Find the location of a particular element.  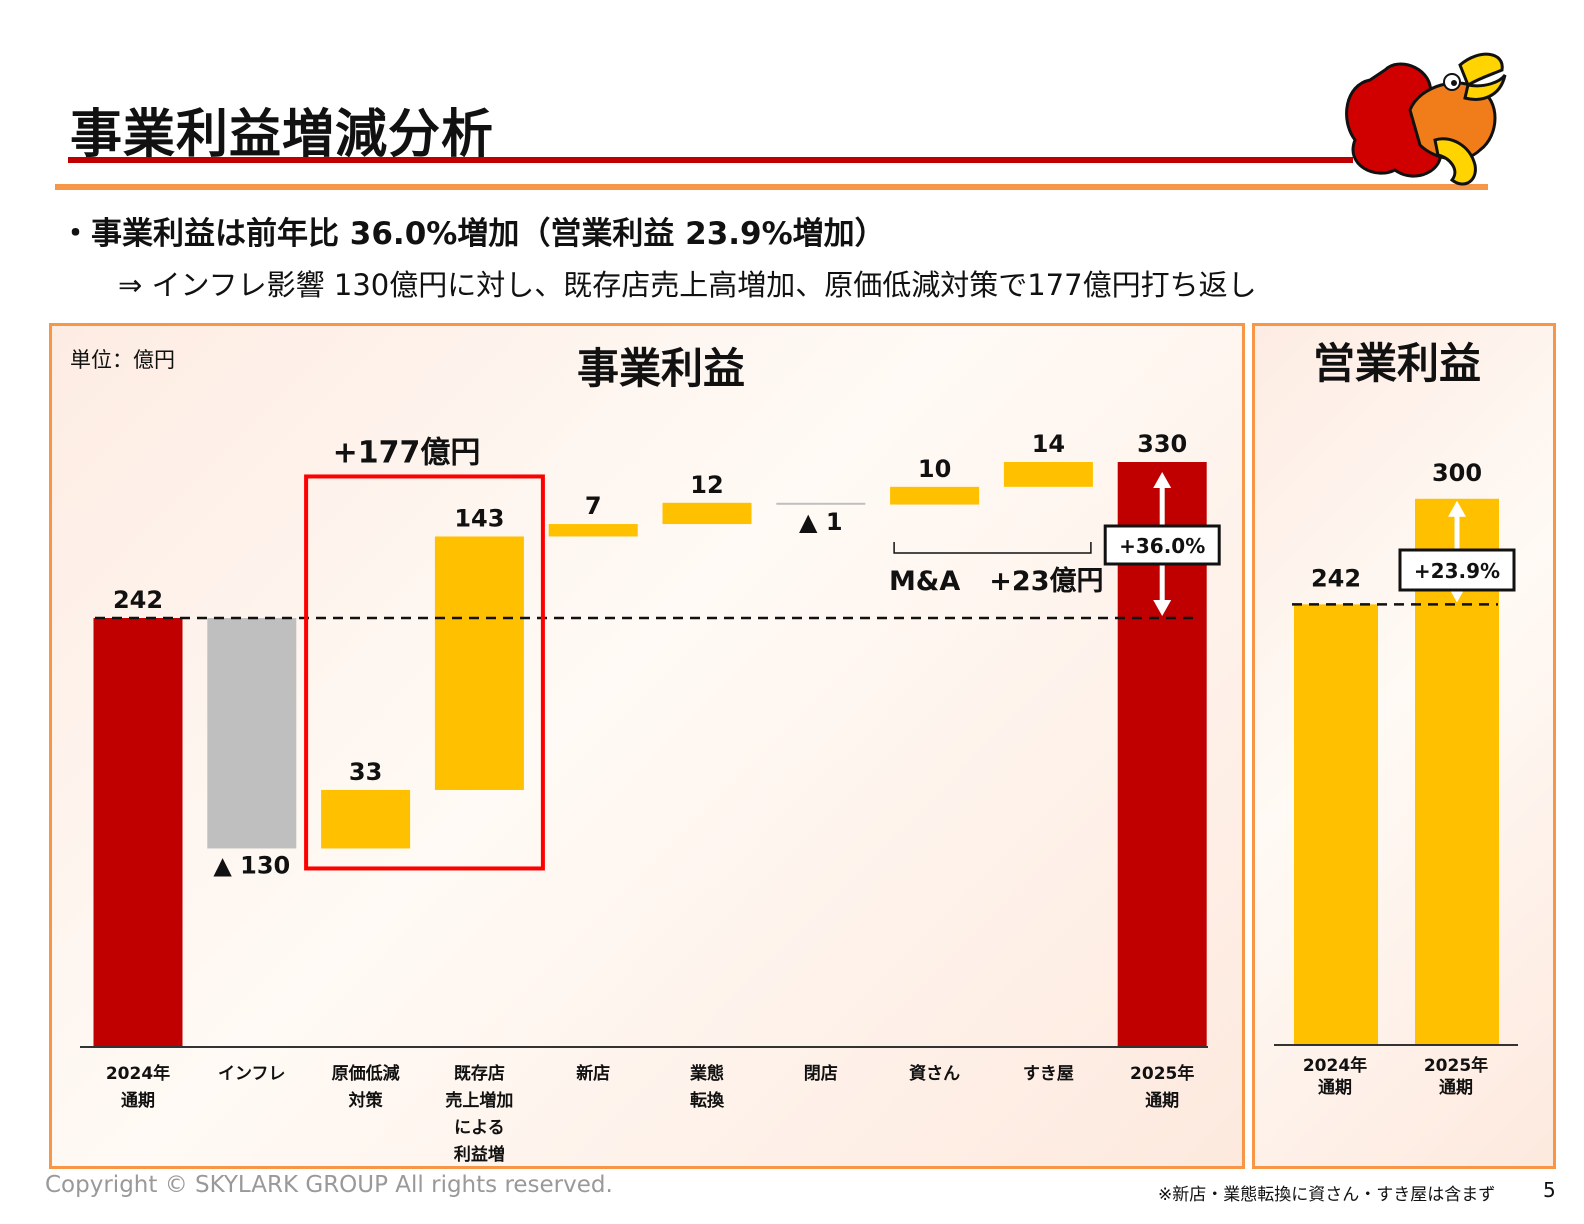

op-value-label-0: 242 is located at coordinates (1336, 578).